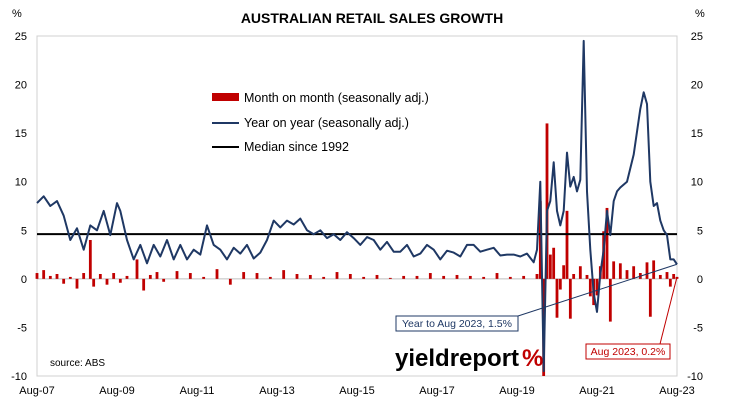 This screenshot has height=400, width=730. What do you see at coordinates (21, 37) in the screenshot?
I see `left-tick-label: 25` at bounding box center [21, 37].